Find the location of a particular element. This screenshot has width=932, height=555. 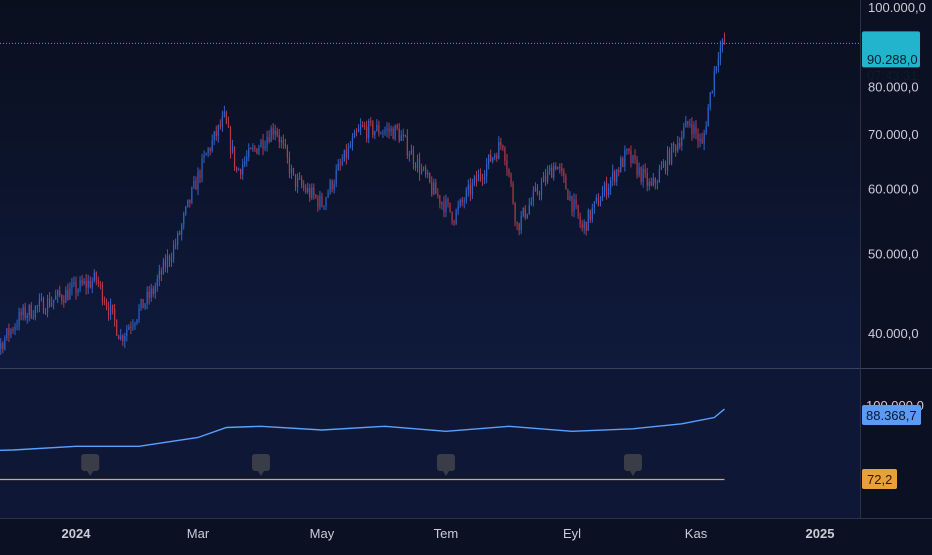

time-axis-tick-label: Kas is located at coordinates (696, 533).